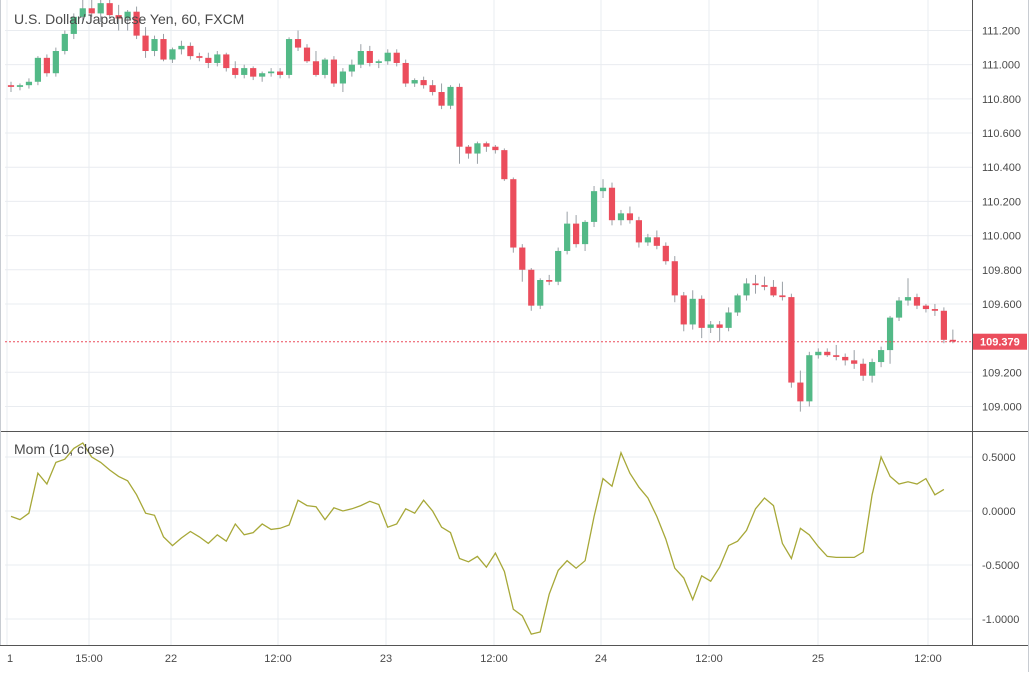 This screenshot has height=677, width=1029. What do you see at coordinates (171, 659) in the screenshot?
I see `x-tick-label: 22` at bounding box center [171, 659].